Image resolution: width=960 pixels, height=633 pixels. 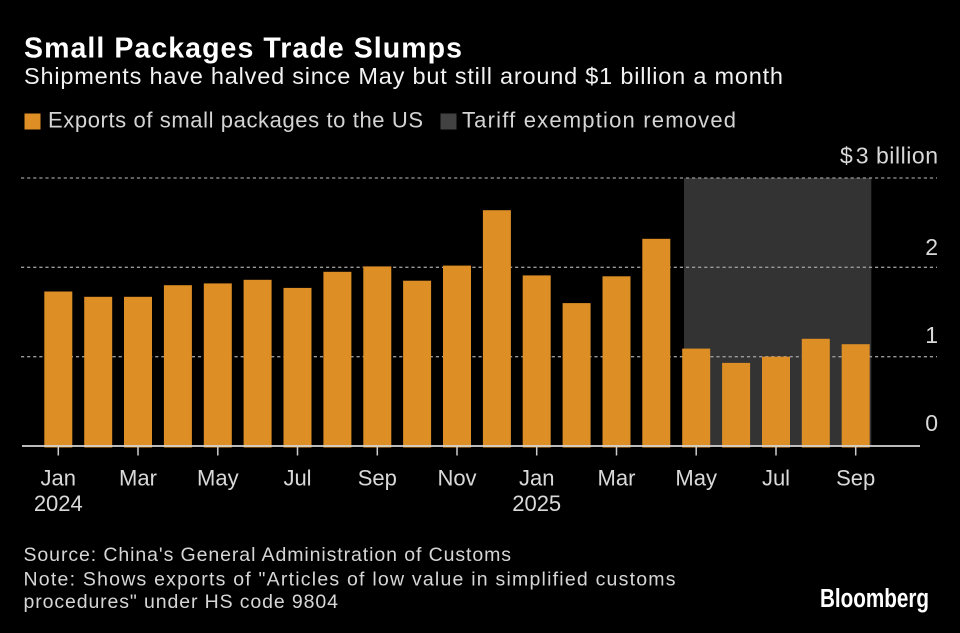 I want to click on svg-text: Tariff exemption removed, so click(x=599, y=120).